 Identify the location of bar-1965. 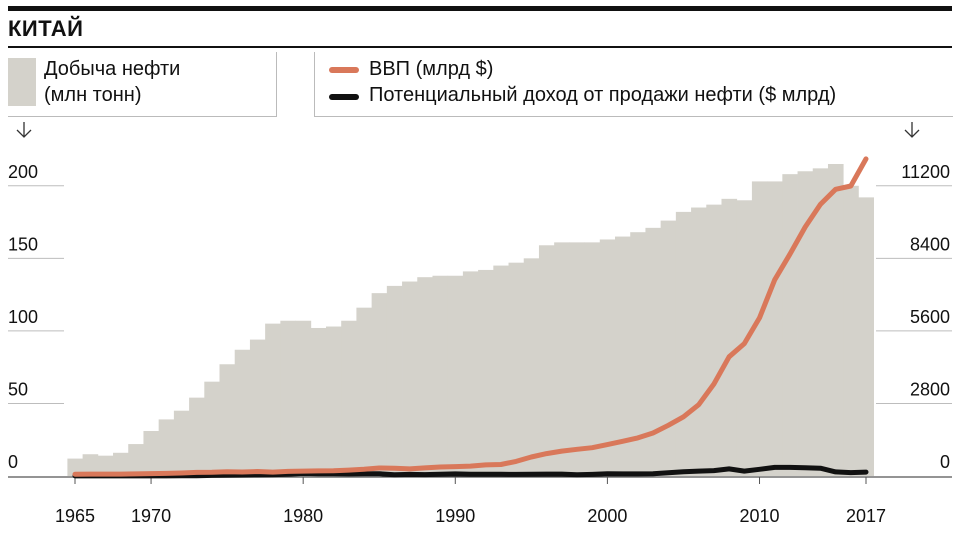
(75, 467).